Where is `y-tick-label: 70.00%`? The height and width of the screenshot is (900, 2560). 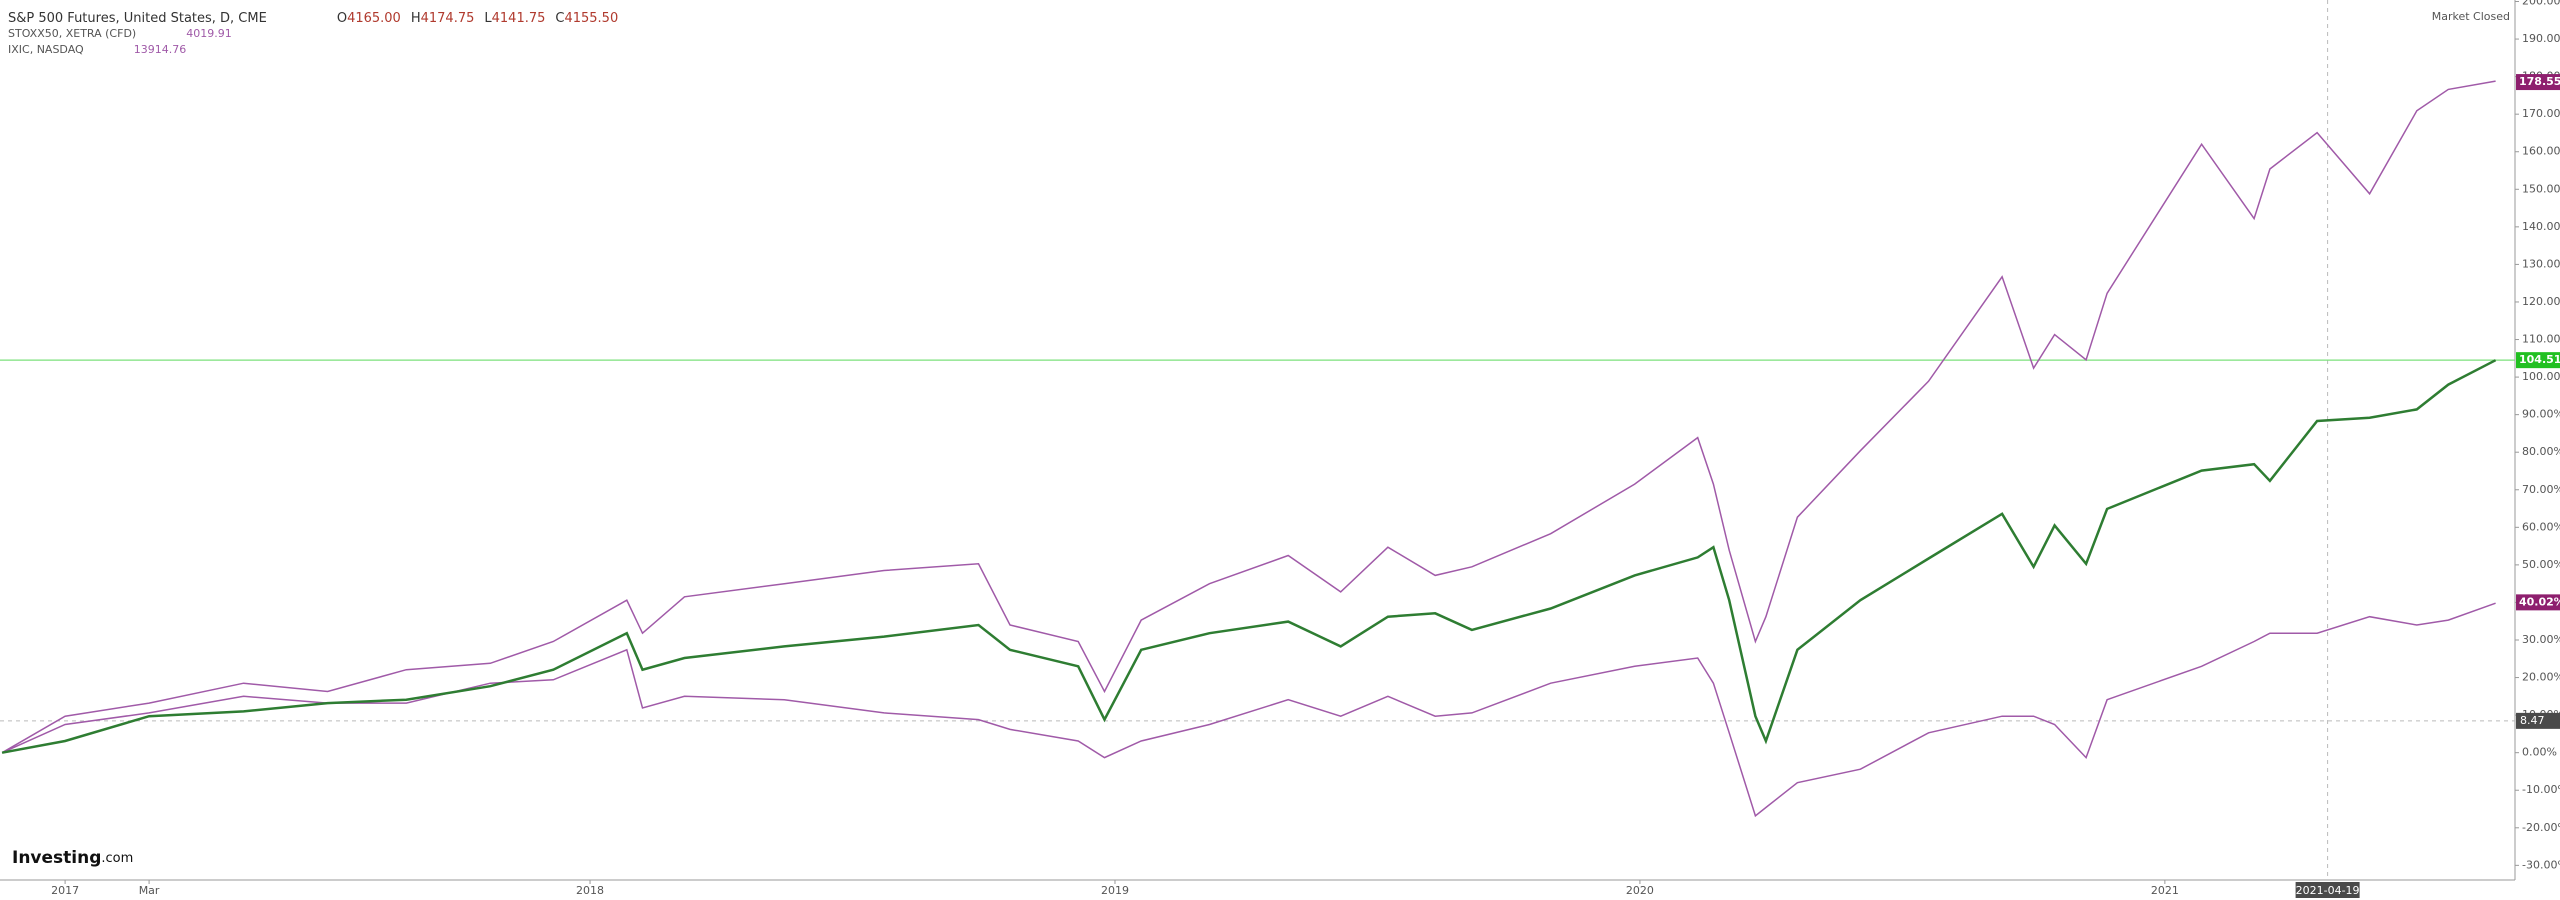
y-tick-label: 70.00% is located at coordinates (2541, 489).